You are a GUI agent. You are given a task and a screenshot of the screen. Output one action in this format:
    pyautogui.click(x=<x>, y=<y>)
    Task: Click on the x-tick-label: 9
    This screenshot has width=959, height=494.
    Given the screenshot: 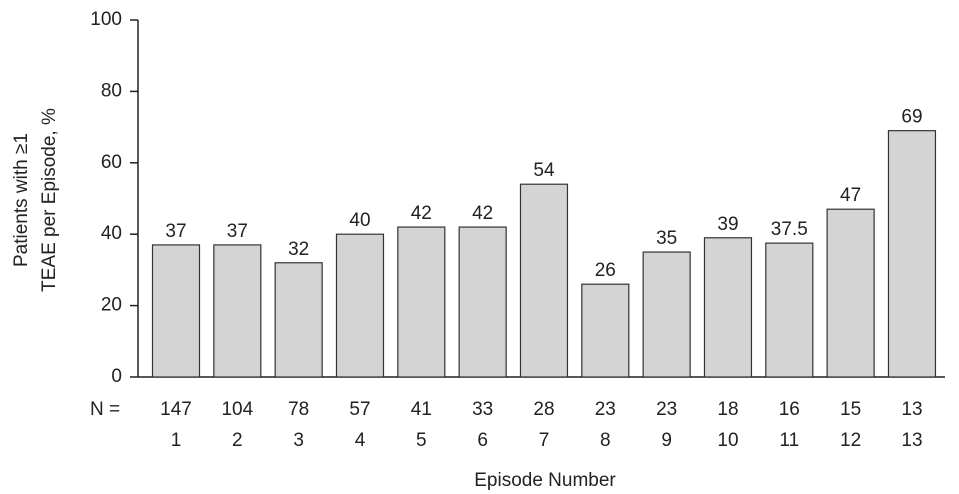 What is the action you would take?
    pyautogui.click(x=666, y=440)
    